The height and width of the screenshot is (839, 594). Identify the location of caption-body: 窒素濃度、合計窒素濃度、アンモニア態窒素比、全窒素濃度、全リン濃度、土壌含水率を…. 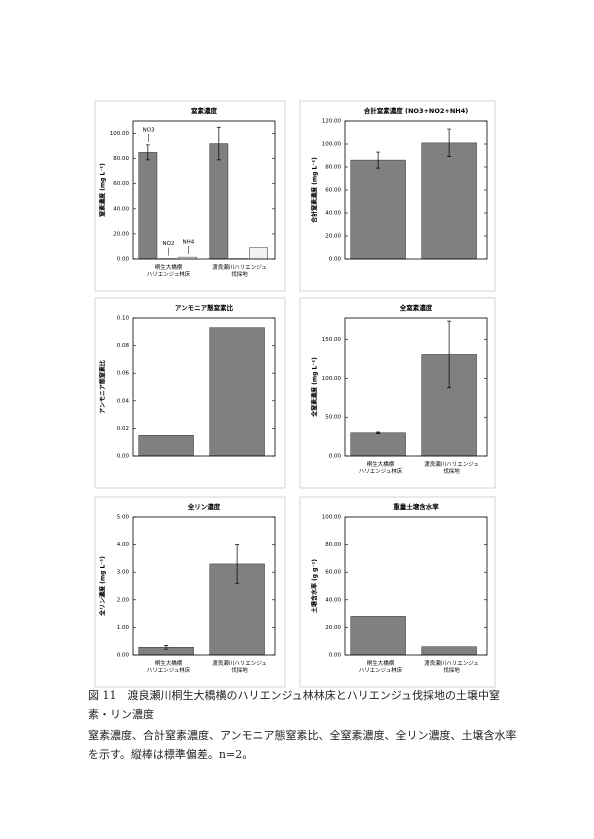
(302, 745).